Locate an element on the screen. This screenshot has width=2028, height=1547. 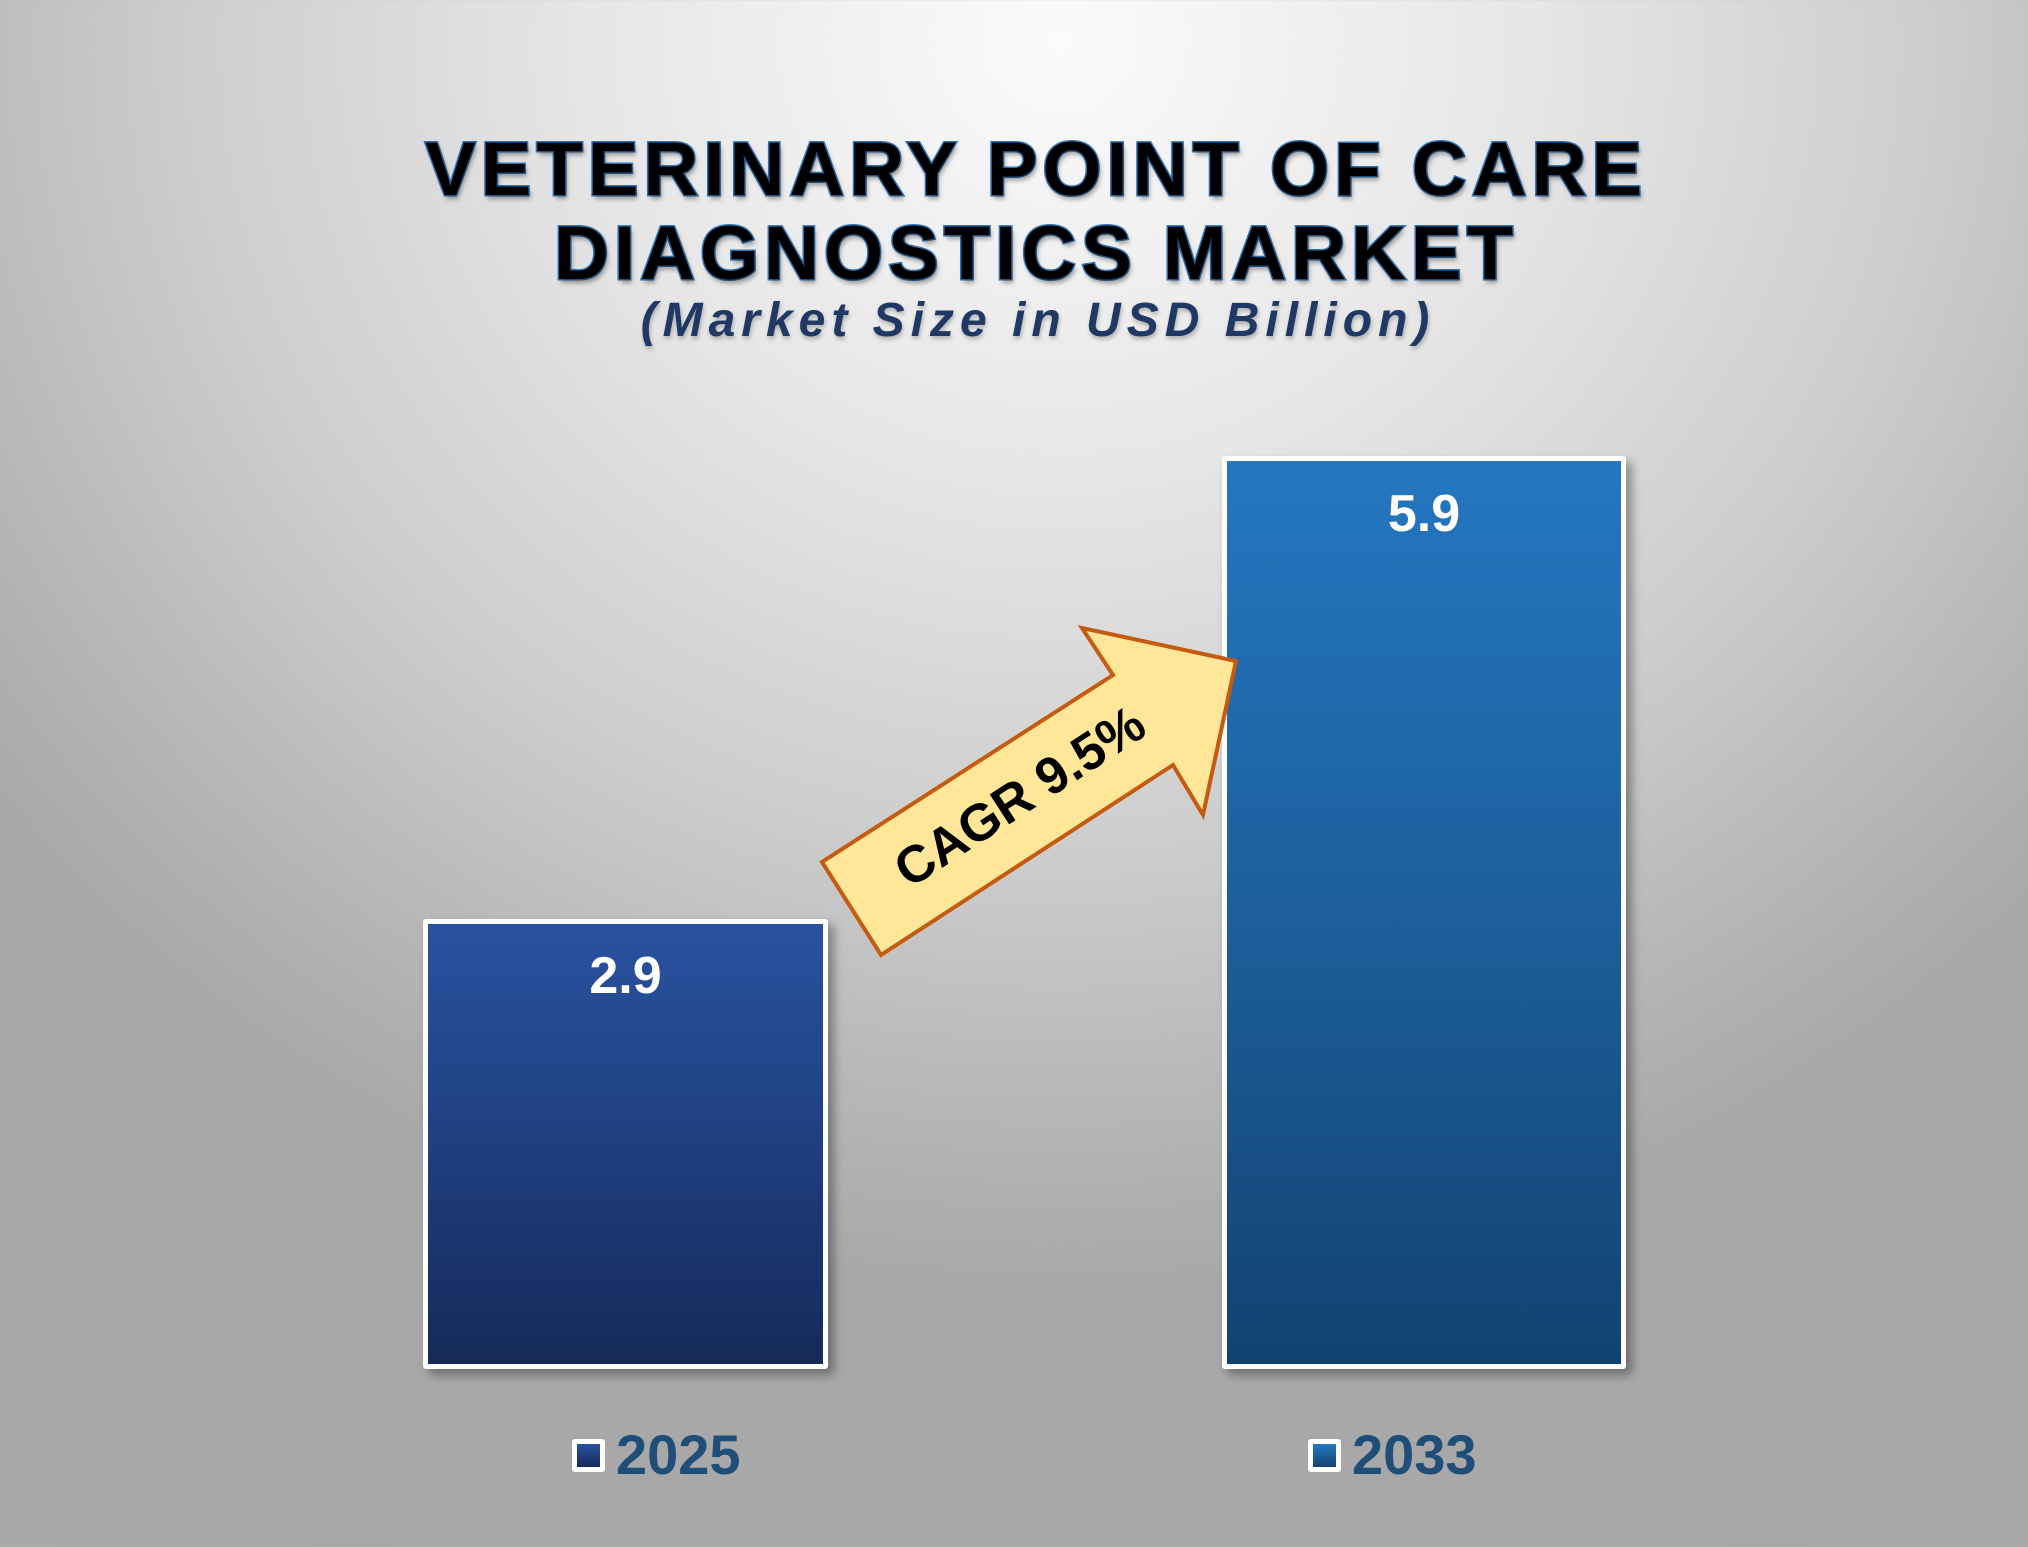
legend-item-2033: 2033 is located at coordinates (1392, 1454).